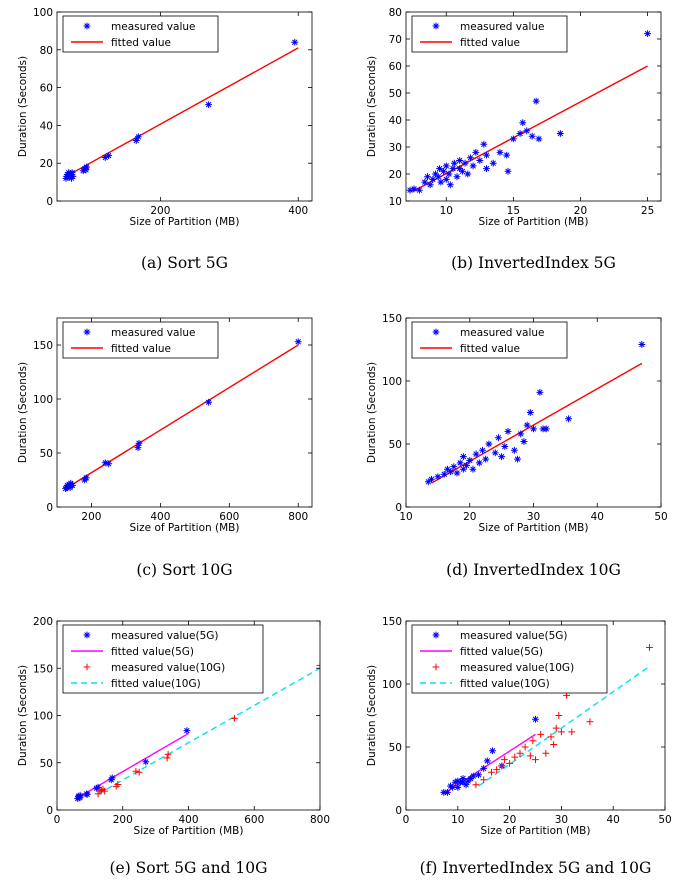 The width and height of the screenshot is (678, 881). What do you see at coordinates (664, 820) in the screenshot?
I see `x-tick-label: 50` at bounding box center [664, 820].